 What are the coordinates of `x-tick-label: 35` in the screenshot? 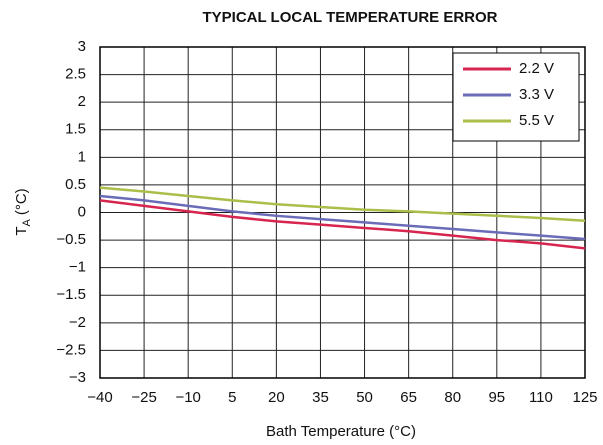 It's located at (320, 397).